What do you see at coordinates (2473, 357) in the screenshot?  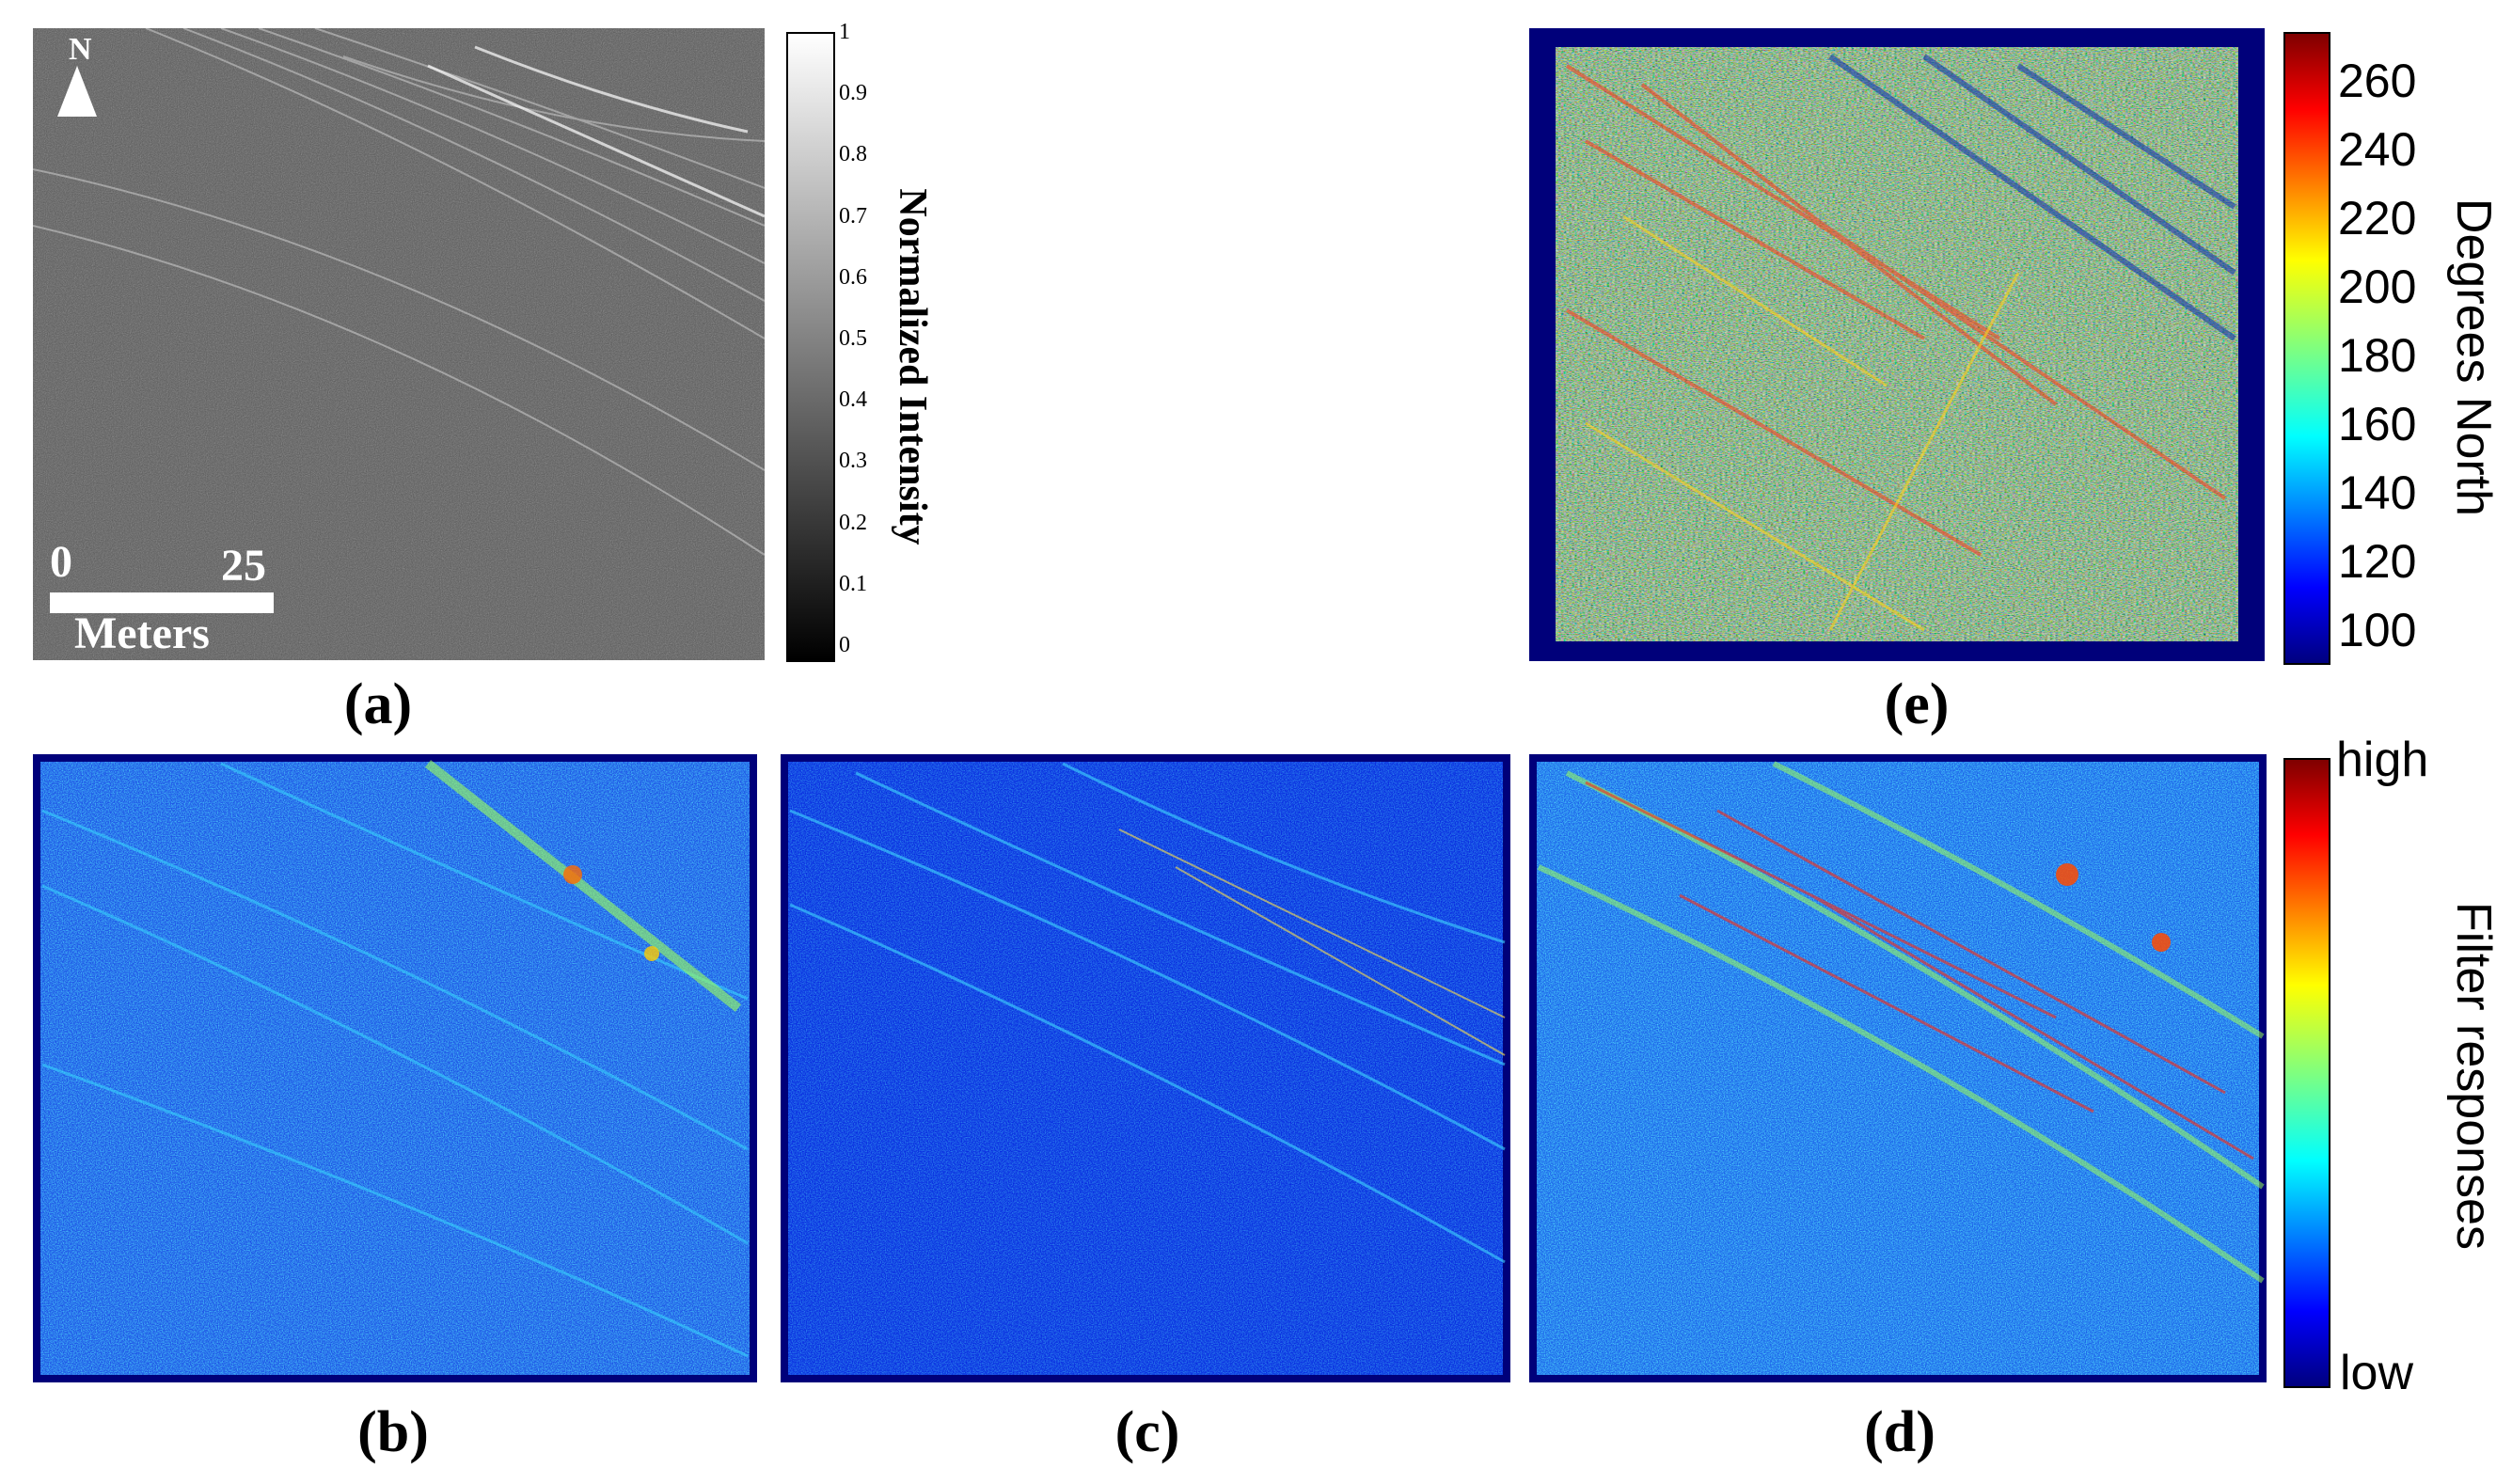 I see `degrees-colorbar-title: Degrees North` at bounding box center [2473, 357].